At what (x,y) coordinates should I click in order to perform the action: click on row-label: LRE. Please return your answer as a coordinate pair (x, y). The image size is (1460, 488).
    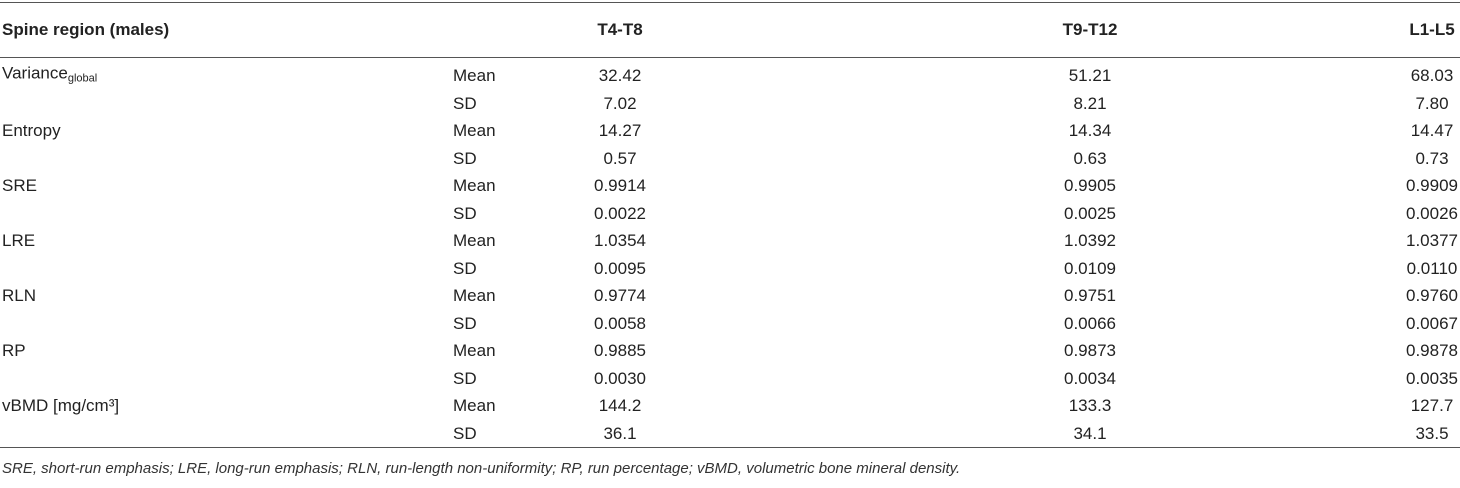
    Looking at the image, I should click on (18, 241).